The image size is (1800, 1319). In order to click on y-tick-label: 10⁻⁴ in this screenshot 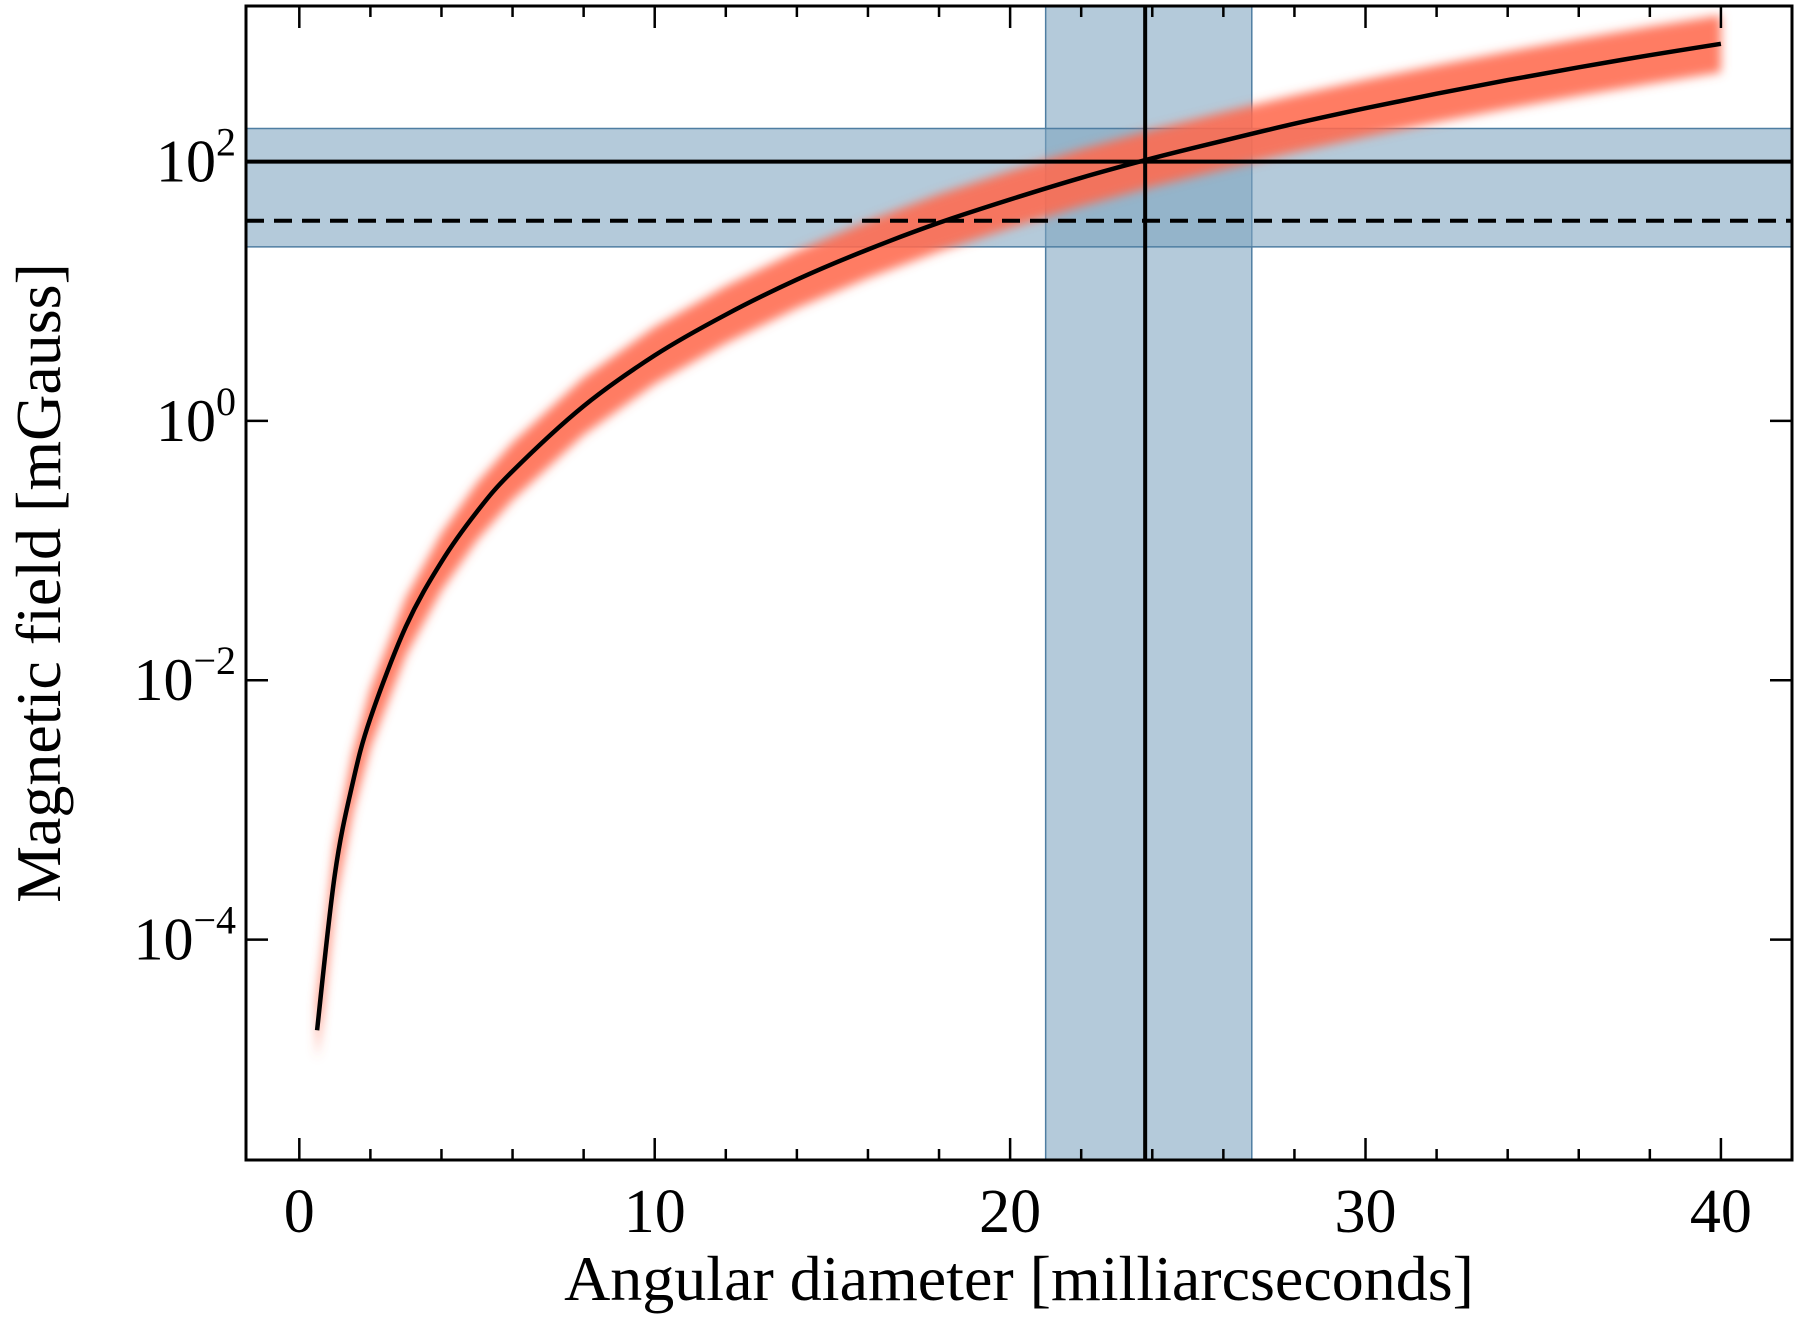, I will do `click(184, 935)`.